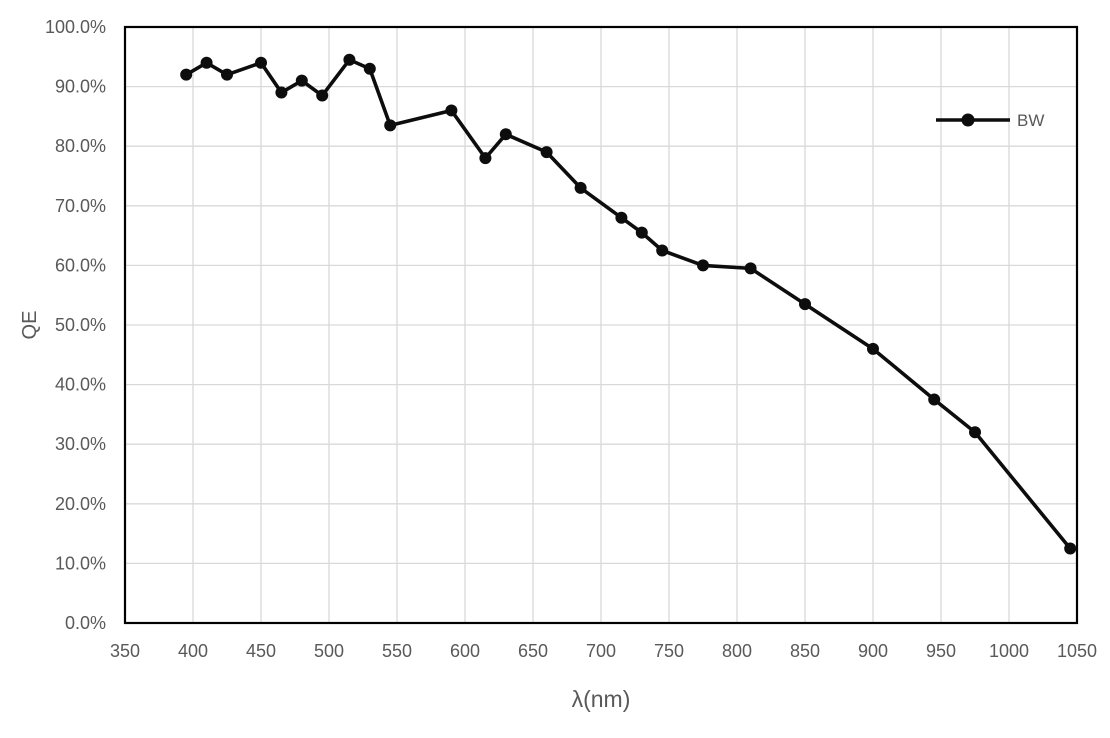  I want to click on x-tick-label: 550, so click(397, 651).